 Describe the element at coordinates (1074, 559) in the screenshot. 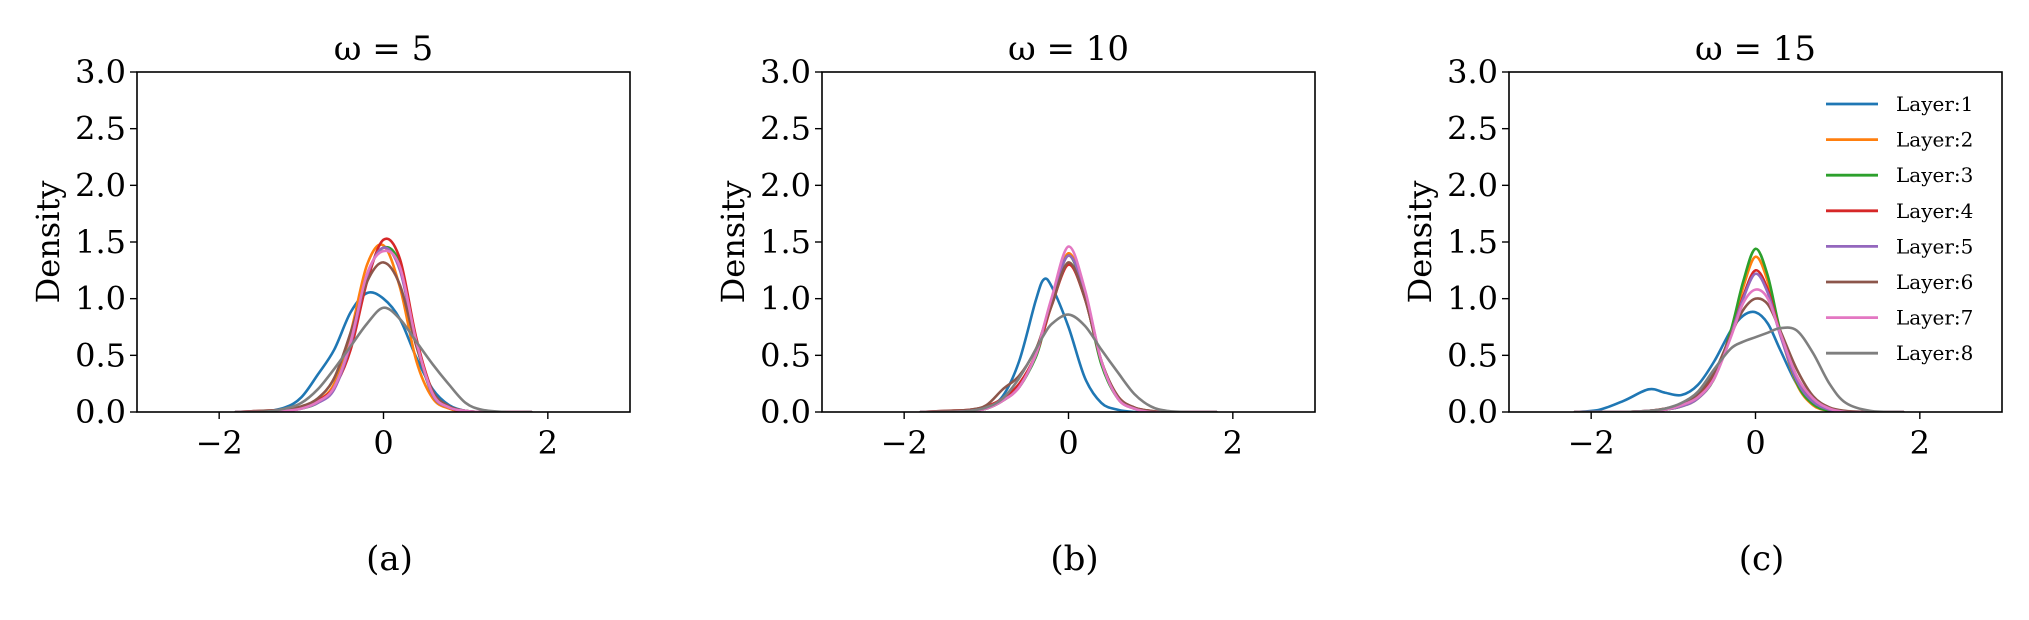

I see `panel-caption: (b)` at that location.